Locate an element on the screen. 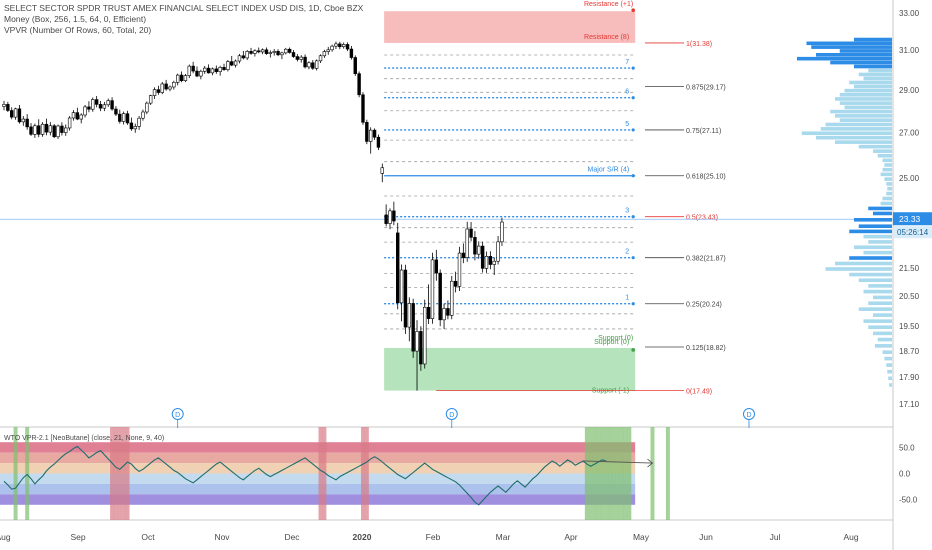 The width and height of the screenshot is (932, 550). osc-trend-arrow is located at coordinates (617, 462).